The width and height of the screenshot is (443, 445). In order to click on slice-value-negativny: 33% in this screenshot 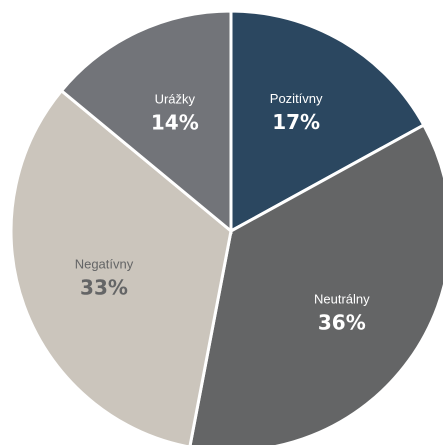, I will do `click(104, 288)`.